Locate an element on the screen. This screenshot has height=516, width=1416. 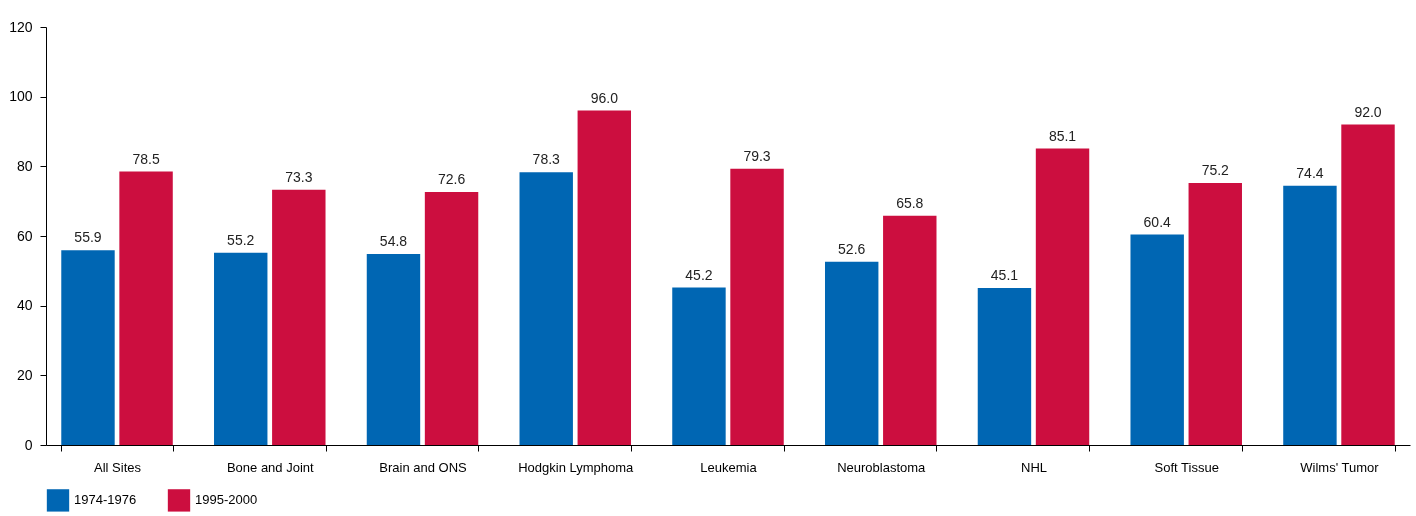
data-label: 74.4 is located at coordinates (1310, 172).